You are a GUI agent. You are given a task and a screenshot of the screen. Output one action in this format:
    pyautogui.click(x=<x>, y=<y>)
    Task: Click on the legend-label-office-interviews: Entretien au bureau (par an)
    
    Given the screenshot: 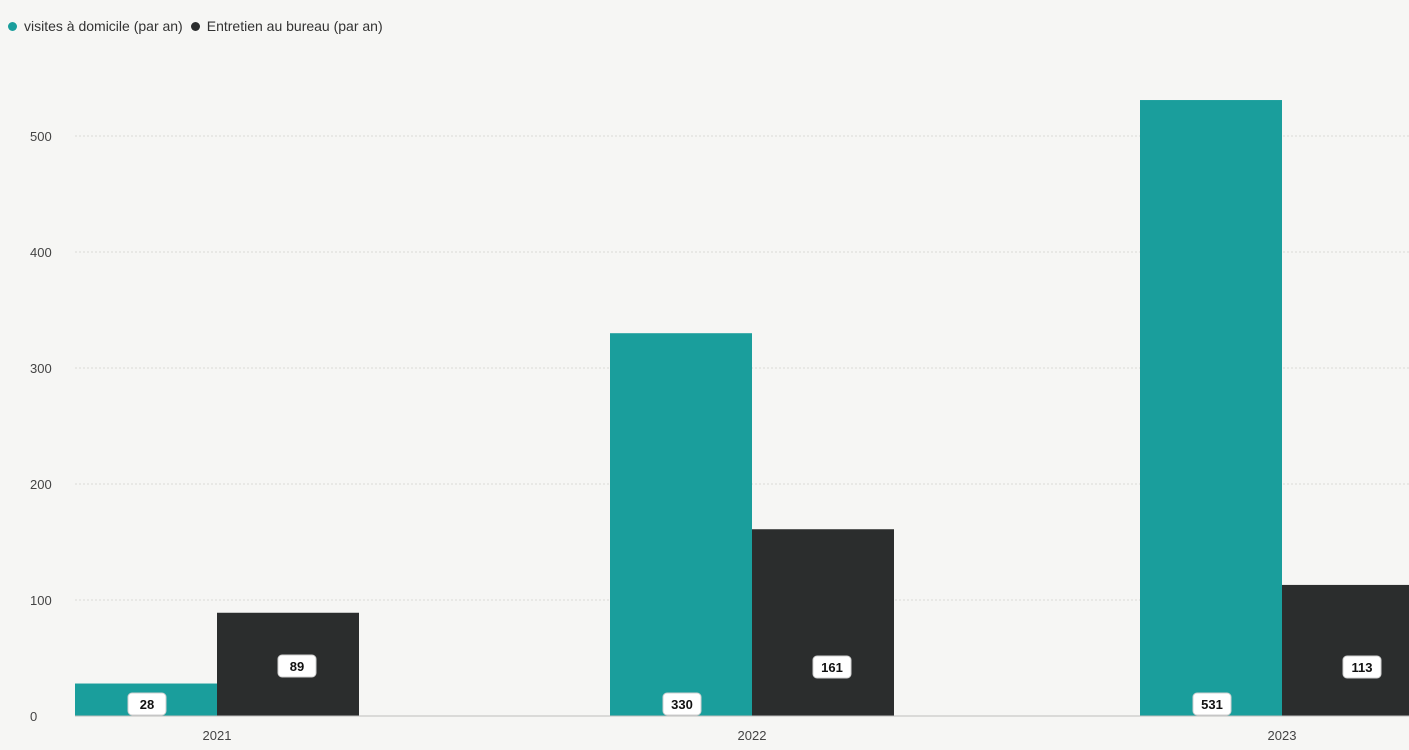 What is the action you would take?
    pyautogui.click(x=294, y=26)
    